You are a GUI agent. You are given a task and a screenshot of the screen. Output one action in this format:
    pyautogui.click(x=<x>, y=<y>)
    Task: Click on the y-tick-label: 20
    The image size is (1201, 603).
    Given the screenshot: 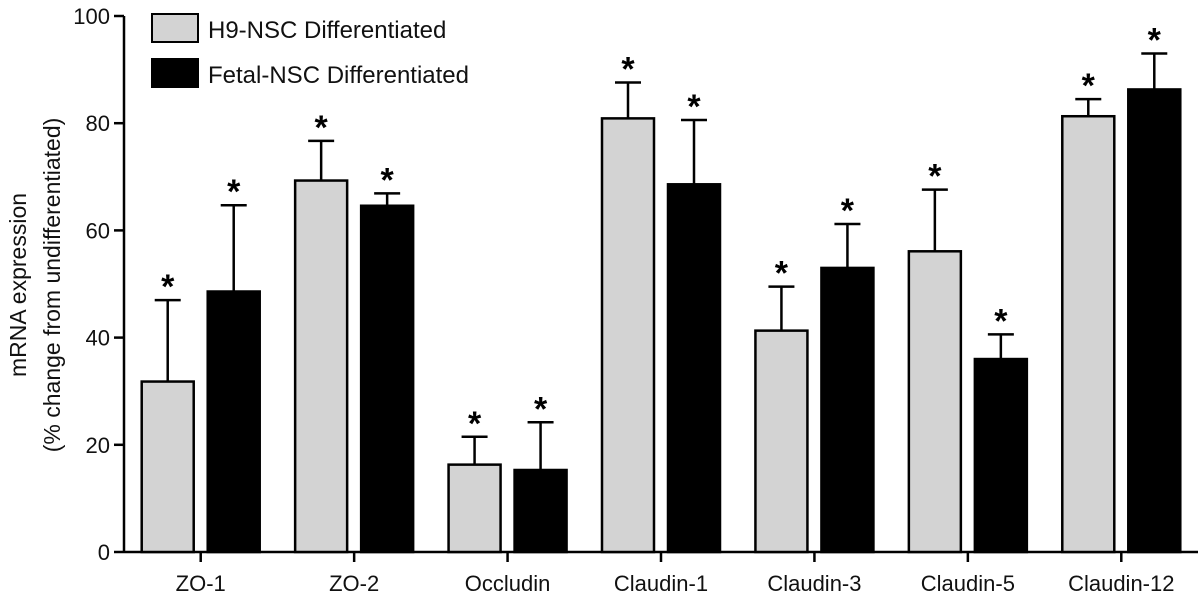 What is the action you would take?
    pyautogui.click(x=98, y=445)
    